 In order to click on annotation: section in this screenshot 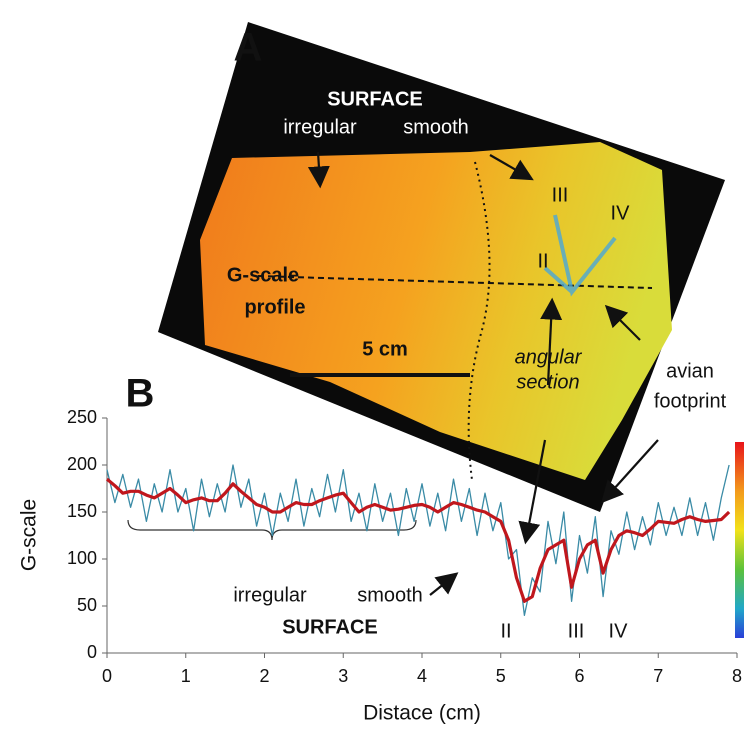, I will do `click(547, 382)`.